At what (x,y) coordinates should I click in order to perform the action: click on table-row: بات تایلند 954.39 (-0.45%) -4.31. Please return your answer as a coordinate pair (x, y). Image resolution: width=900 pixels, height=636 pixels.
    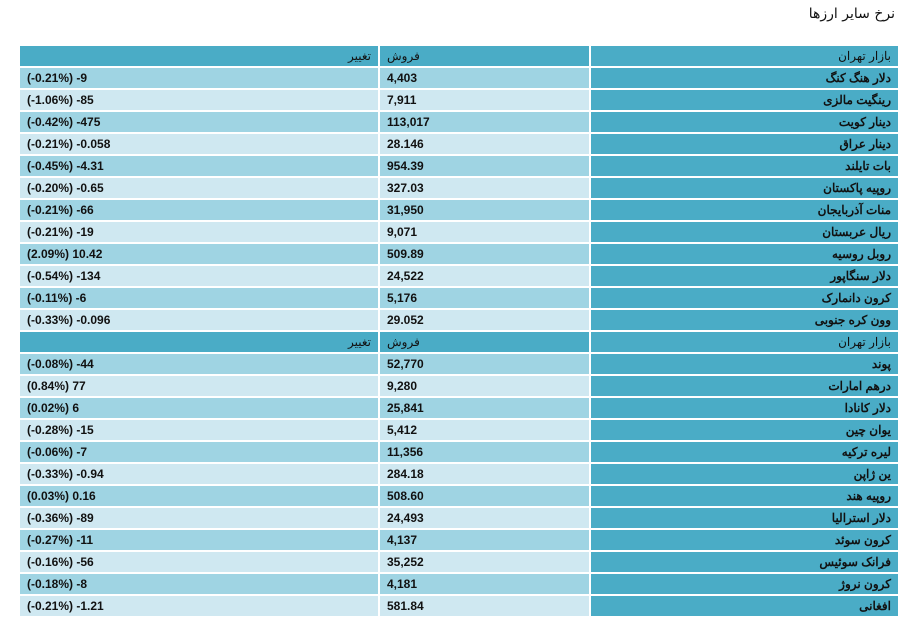
    Looking at the image, I should click on (459, 166).